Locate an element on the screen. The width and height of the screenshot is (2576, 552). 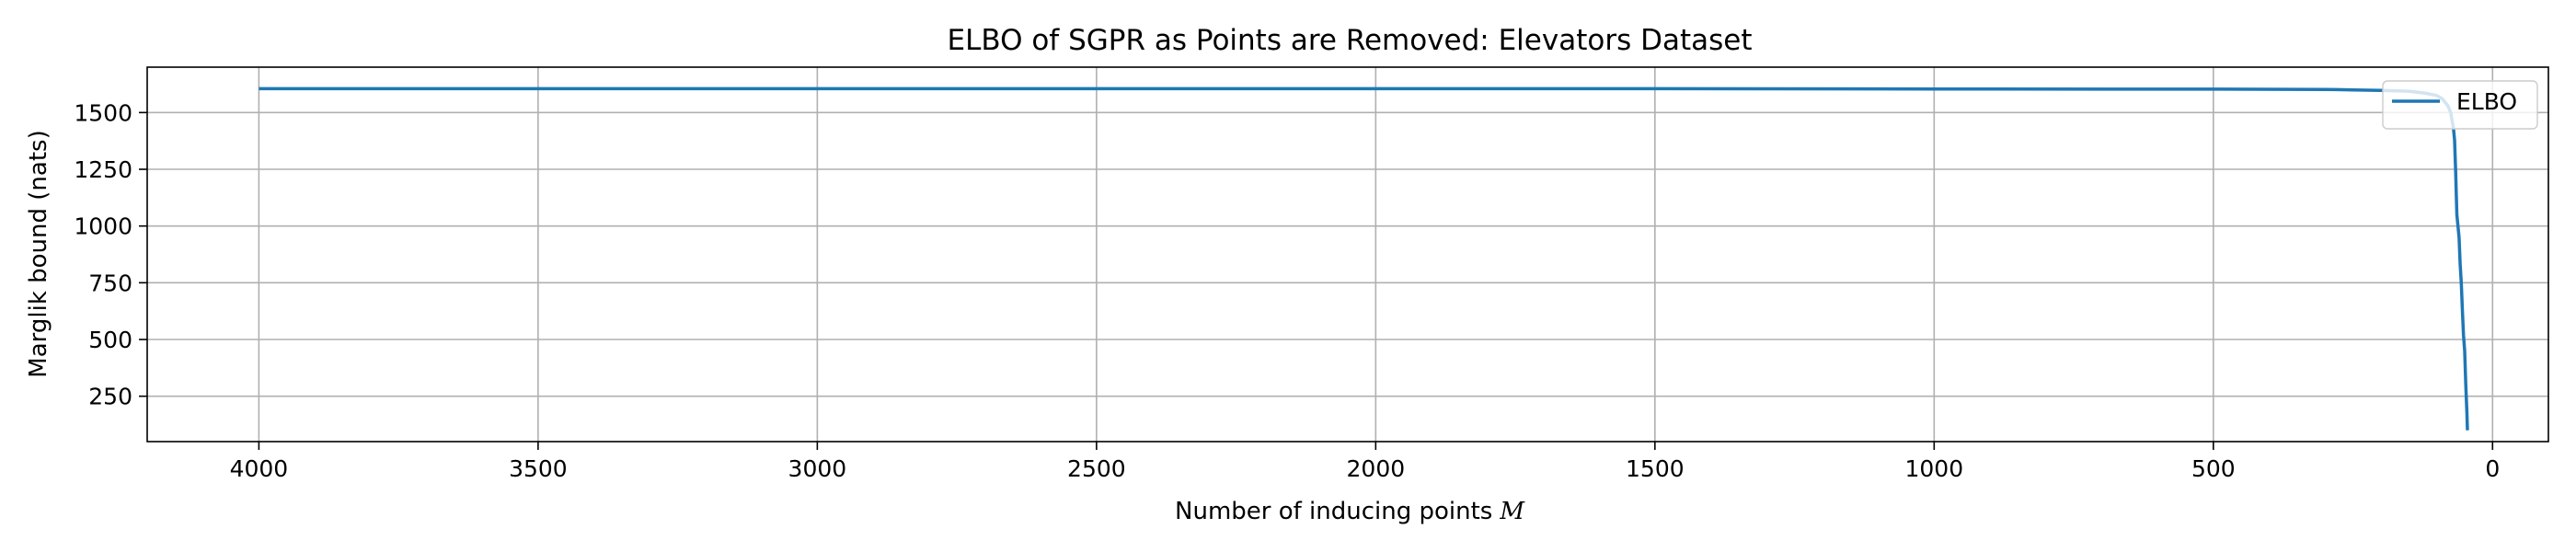
x-tick-label: 2000 is located at coordinates (1376, 468).